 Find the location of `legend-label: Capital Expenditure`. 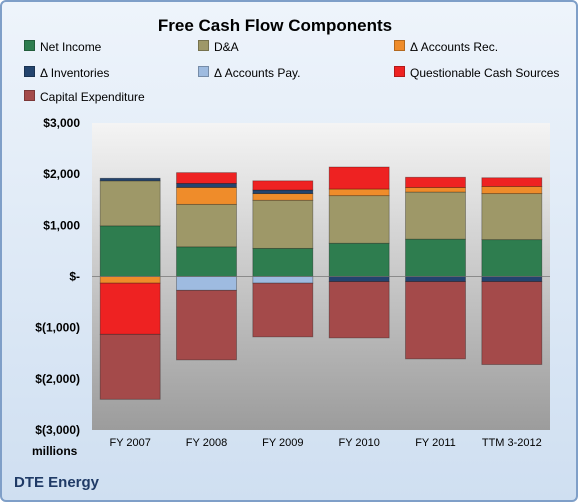

legend-label: Capital Expenditure is located at coordinates (92, 97).